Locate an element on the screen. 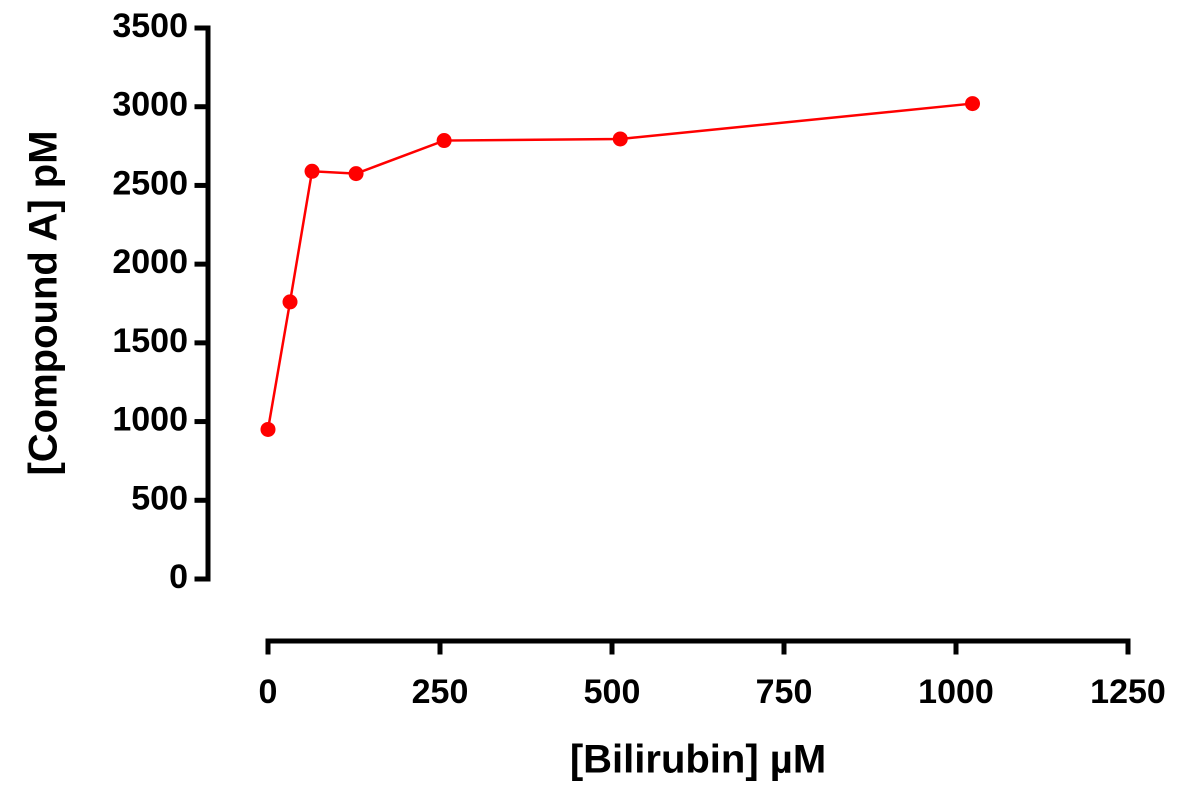 This screenshot has height=791, width=1186. y-axis-title: [Compound A] pM is located at coordinates (44, 302).